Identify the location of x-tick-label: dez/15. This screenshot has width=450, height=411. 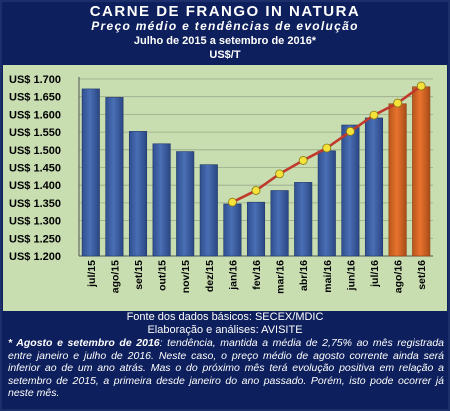
(210, 276).